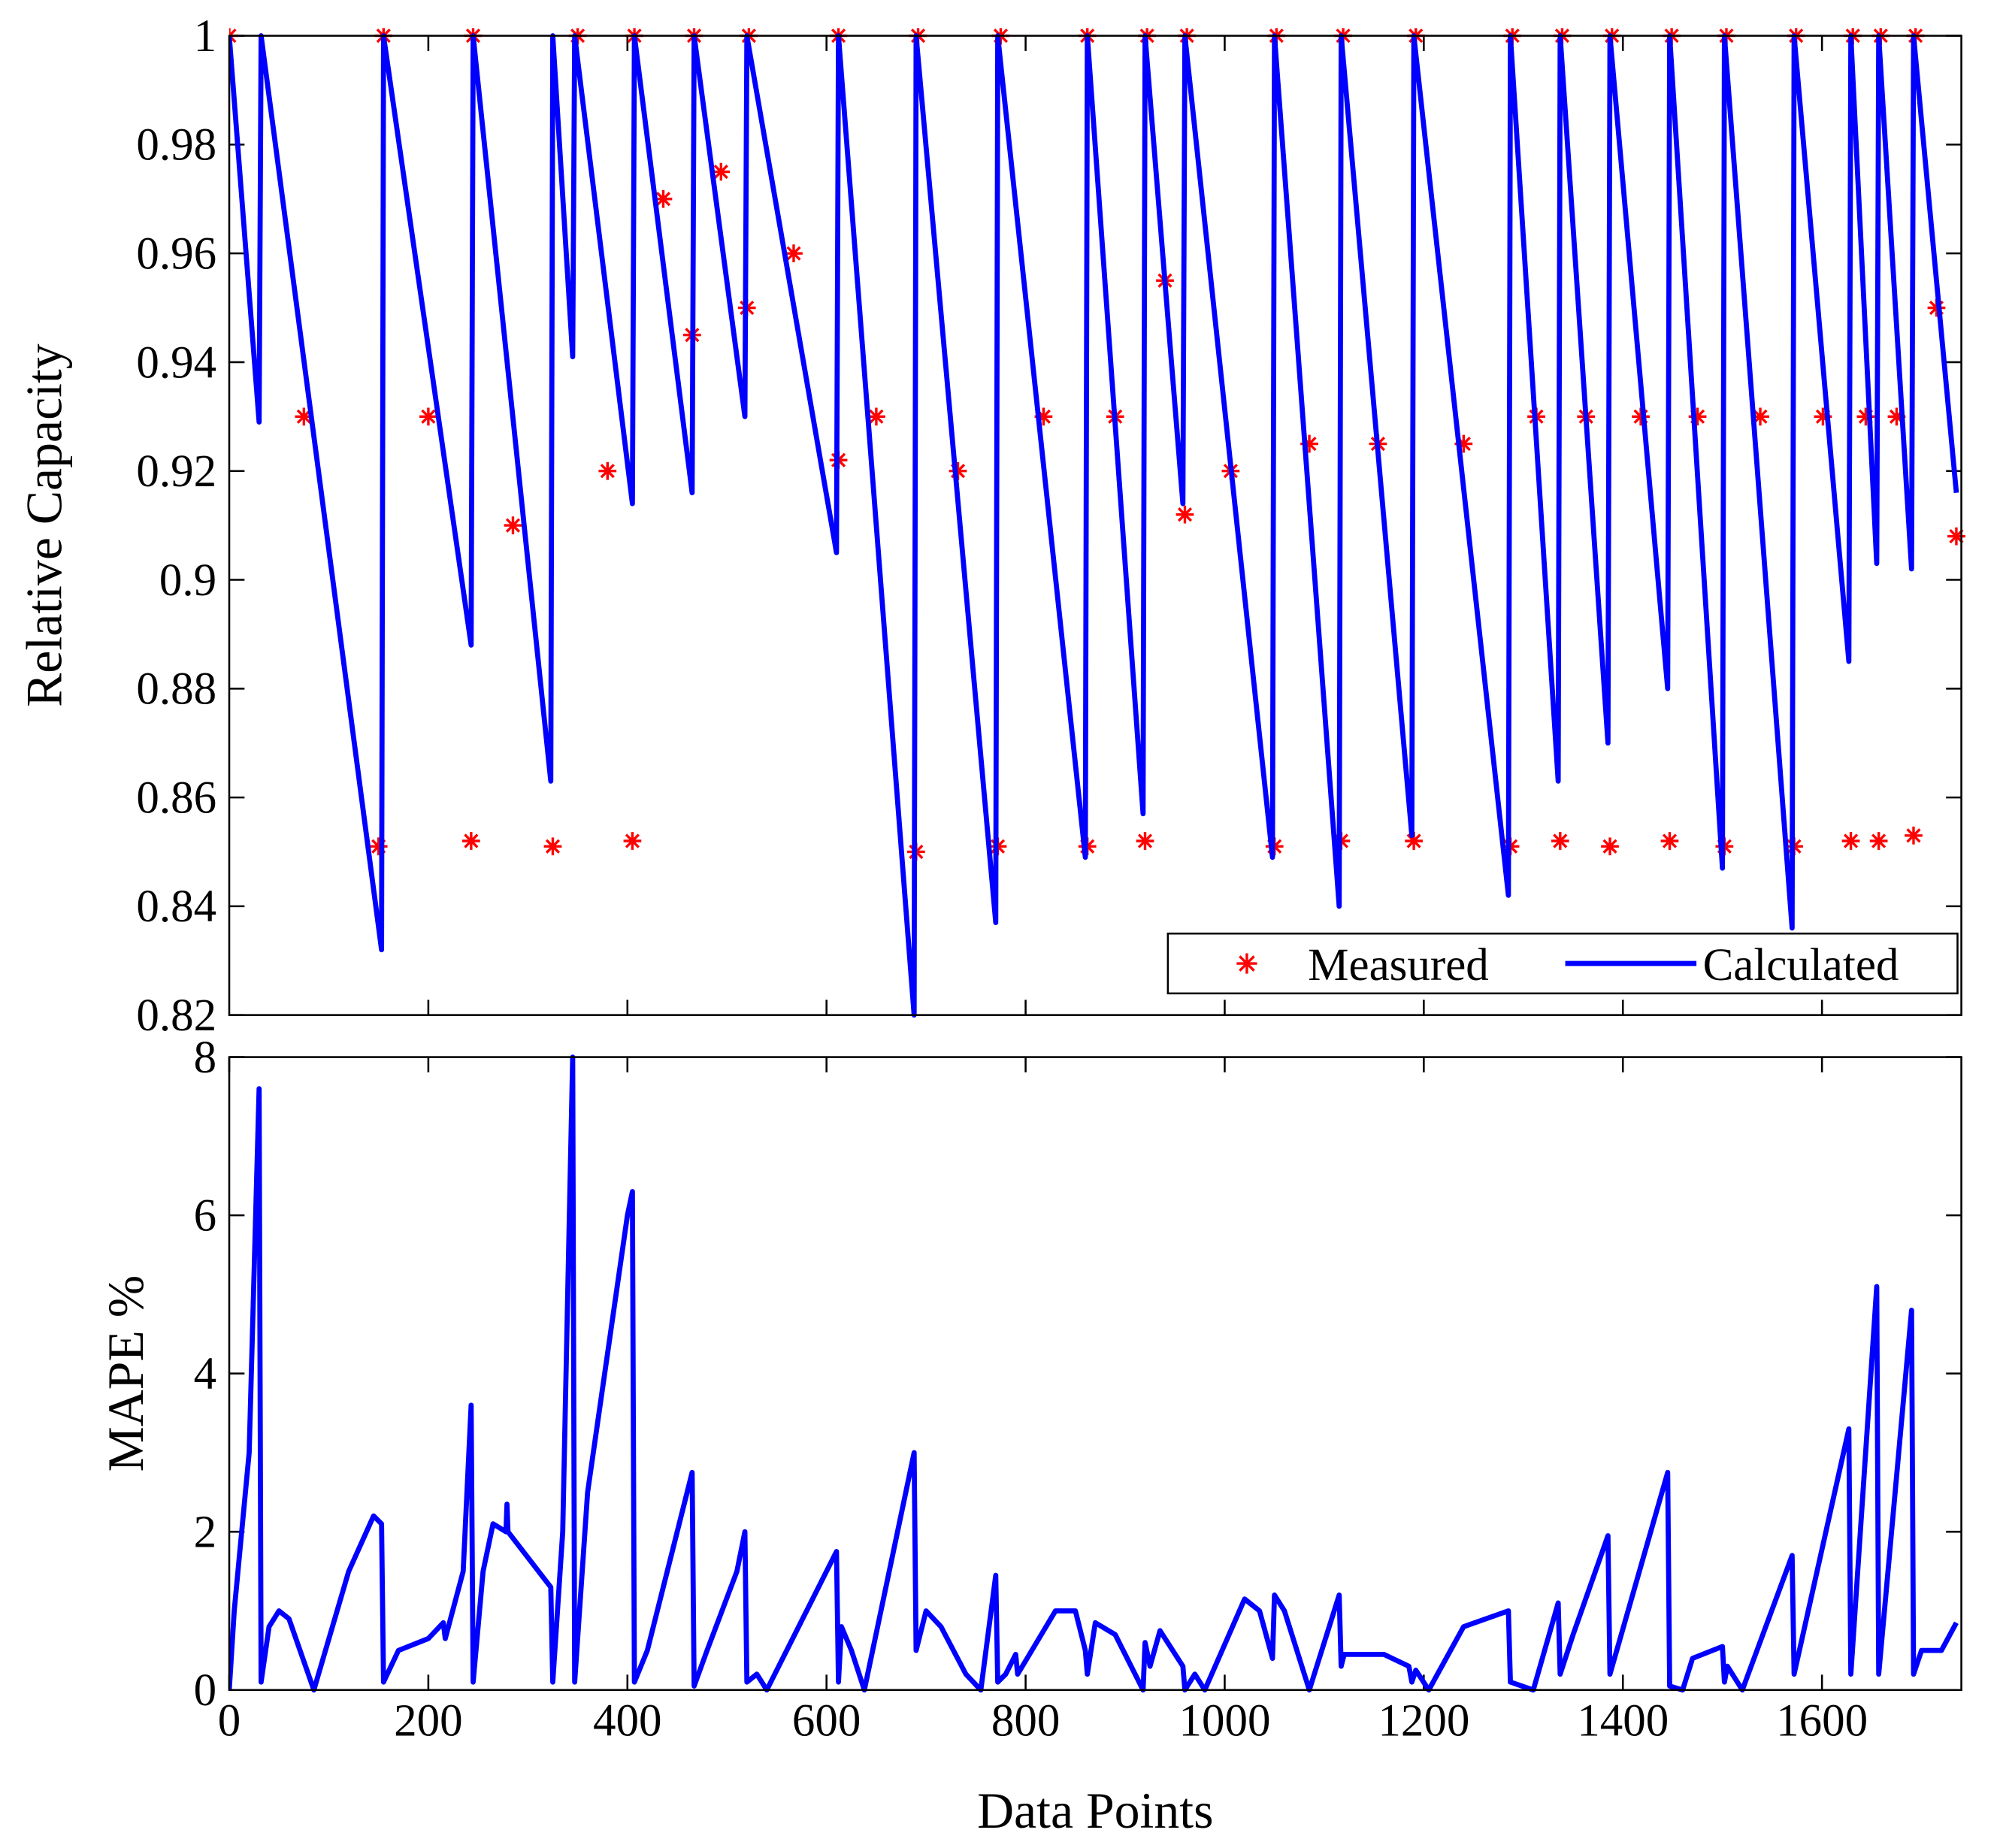  I want to click on legend-marker, so click(1246, 963).